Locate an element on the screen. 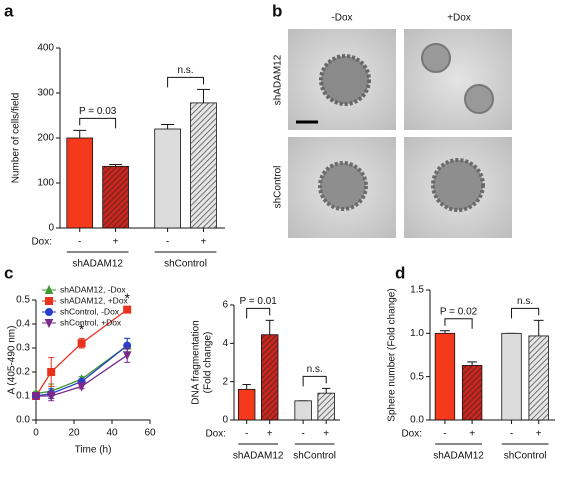 This screenshot has height=487, width=567. y-axis-label: (Fold change) is located at coordinates (208, 363).